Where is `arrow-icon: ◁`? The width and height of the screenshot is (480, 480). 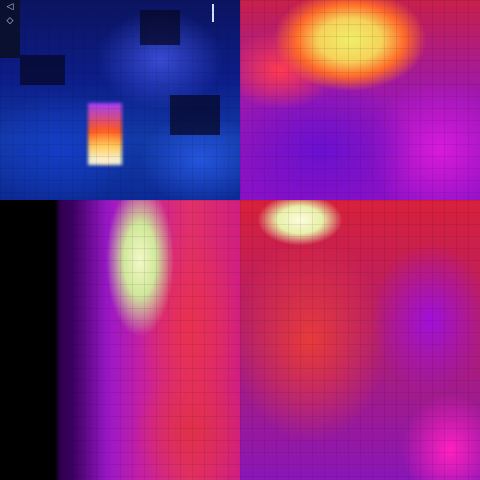 arrow-icon: ◁ is located at coordinates (10, 7).